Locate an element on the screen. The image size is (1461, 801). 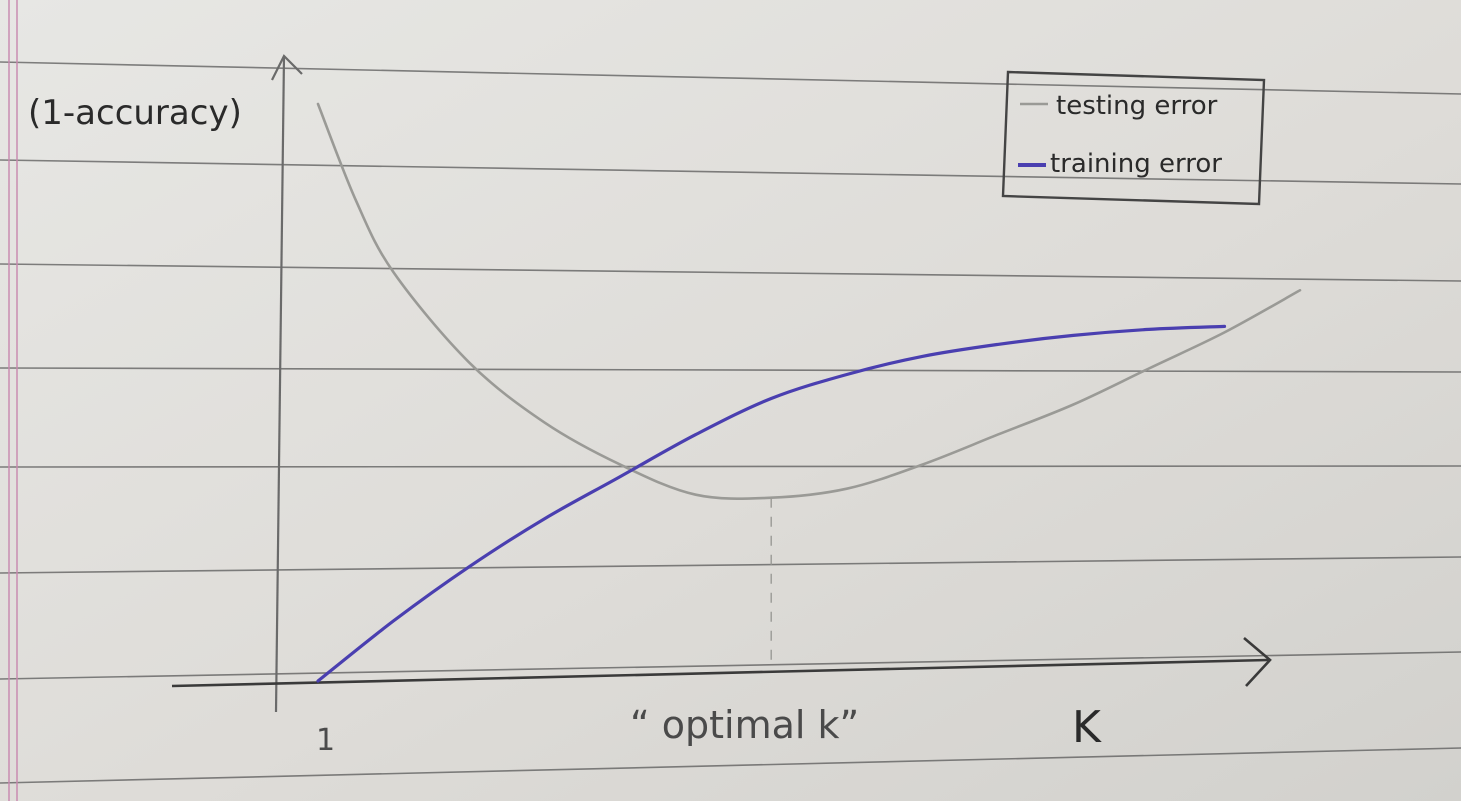
y-axis-label: (1-accuracy) is located at coordinates (135, 113).